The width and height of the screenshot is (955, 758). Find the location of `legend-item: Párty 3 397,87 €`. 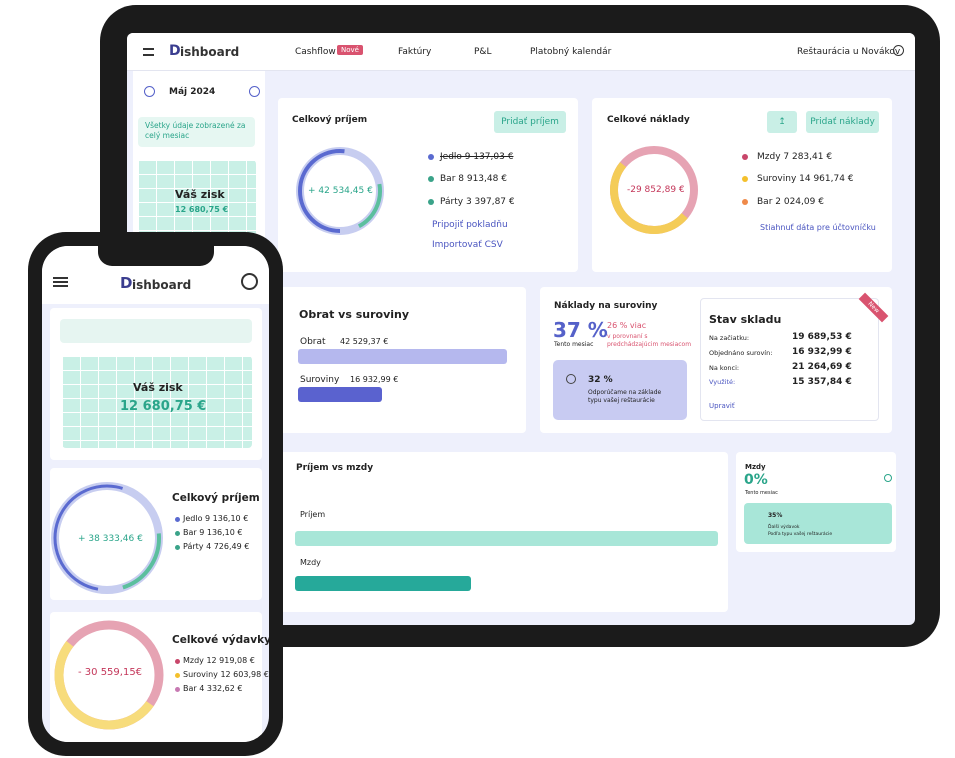

legend-item: Párty 3 397,87 € is located at coordinates (477, 202).